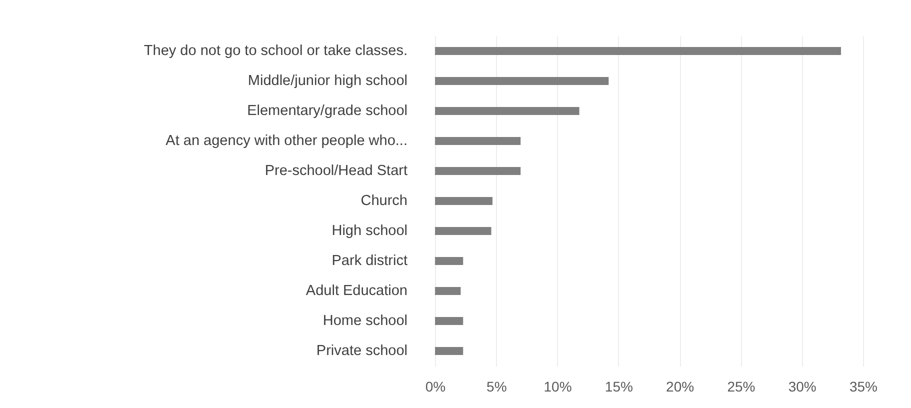  Describe the element at coordinates (362, 351) in the screenshot. I see `y-tick-label: Private school` at that location.